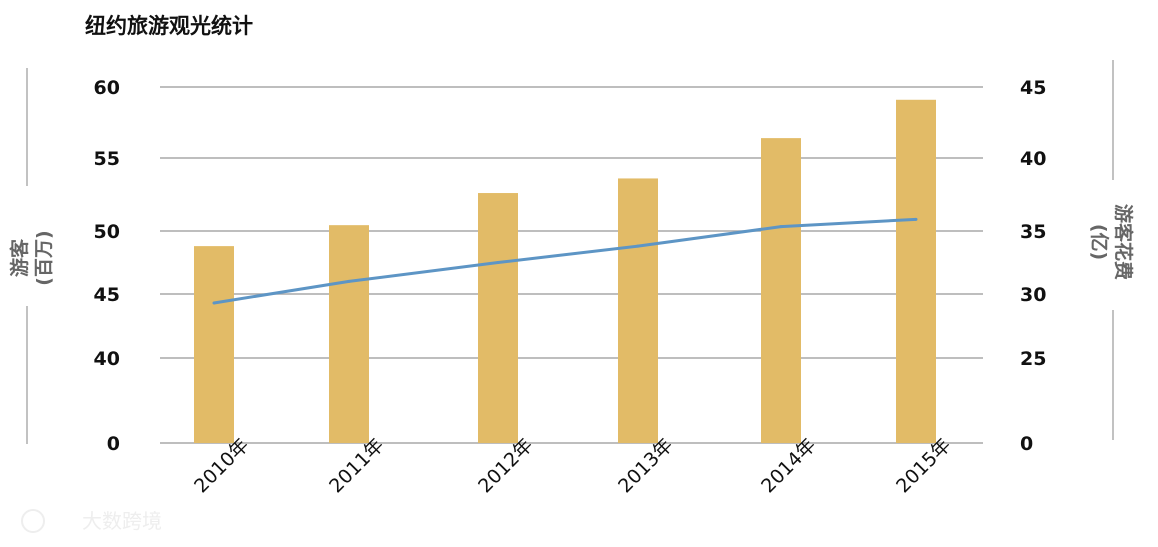 The width and height of the screenshot is (1158, 547). Describe the element at coordinates (498, 318) in the screenshot. I see `bar-2012年` at that location.